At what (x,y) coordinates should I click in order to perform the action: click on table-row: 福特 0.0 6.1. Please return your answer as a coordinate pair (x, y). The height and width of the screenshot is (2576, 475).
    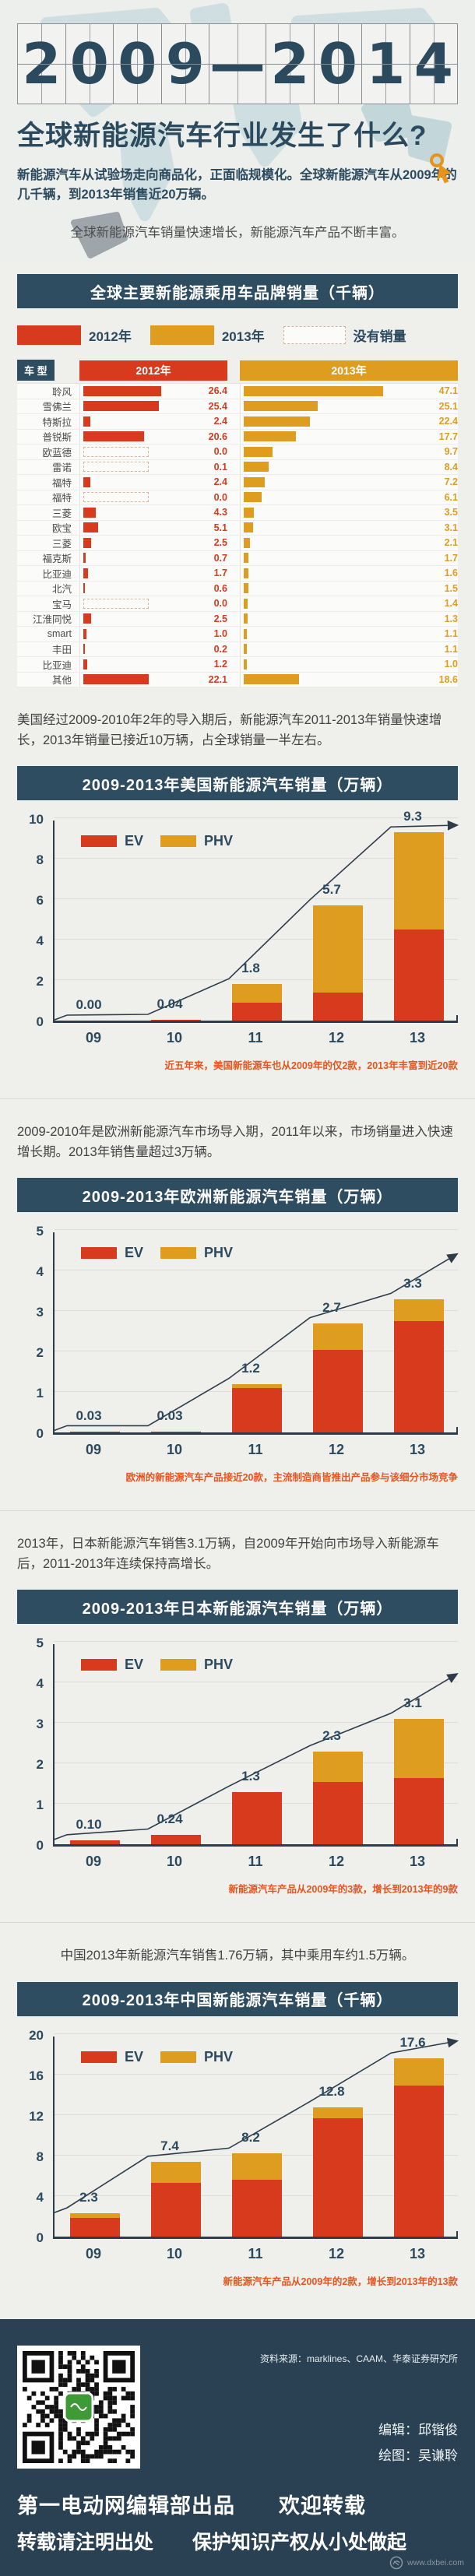
    Looking at the image, I should click on (237, 498).